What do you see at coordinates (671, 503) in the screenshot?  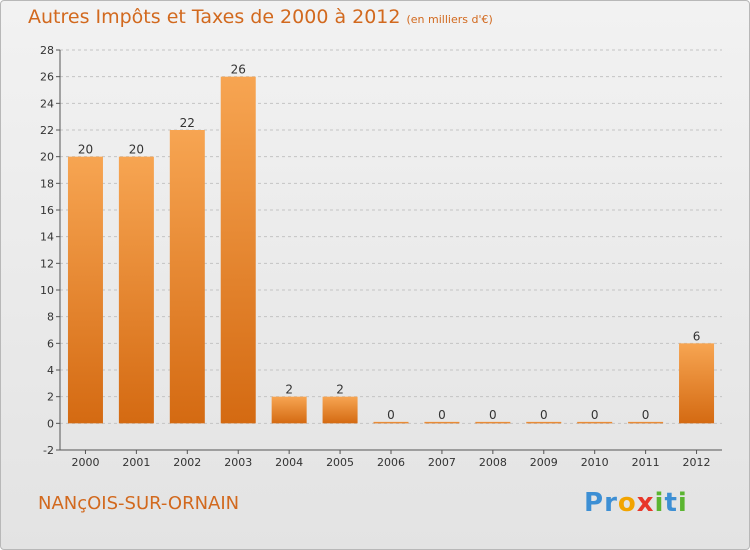 I see `logo-letter: t` at bounding box center [671, 503].